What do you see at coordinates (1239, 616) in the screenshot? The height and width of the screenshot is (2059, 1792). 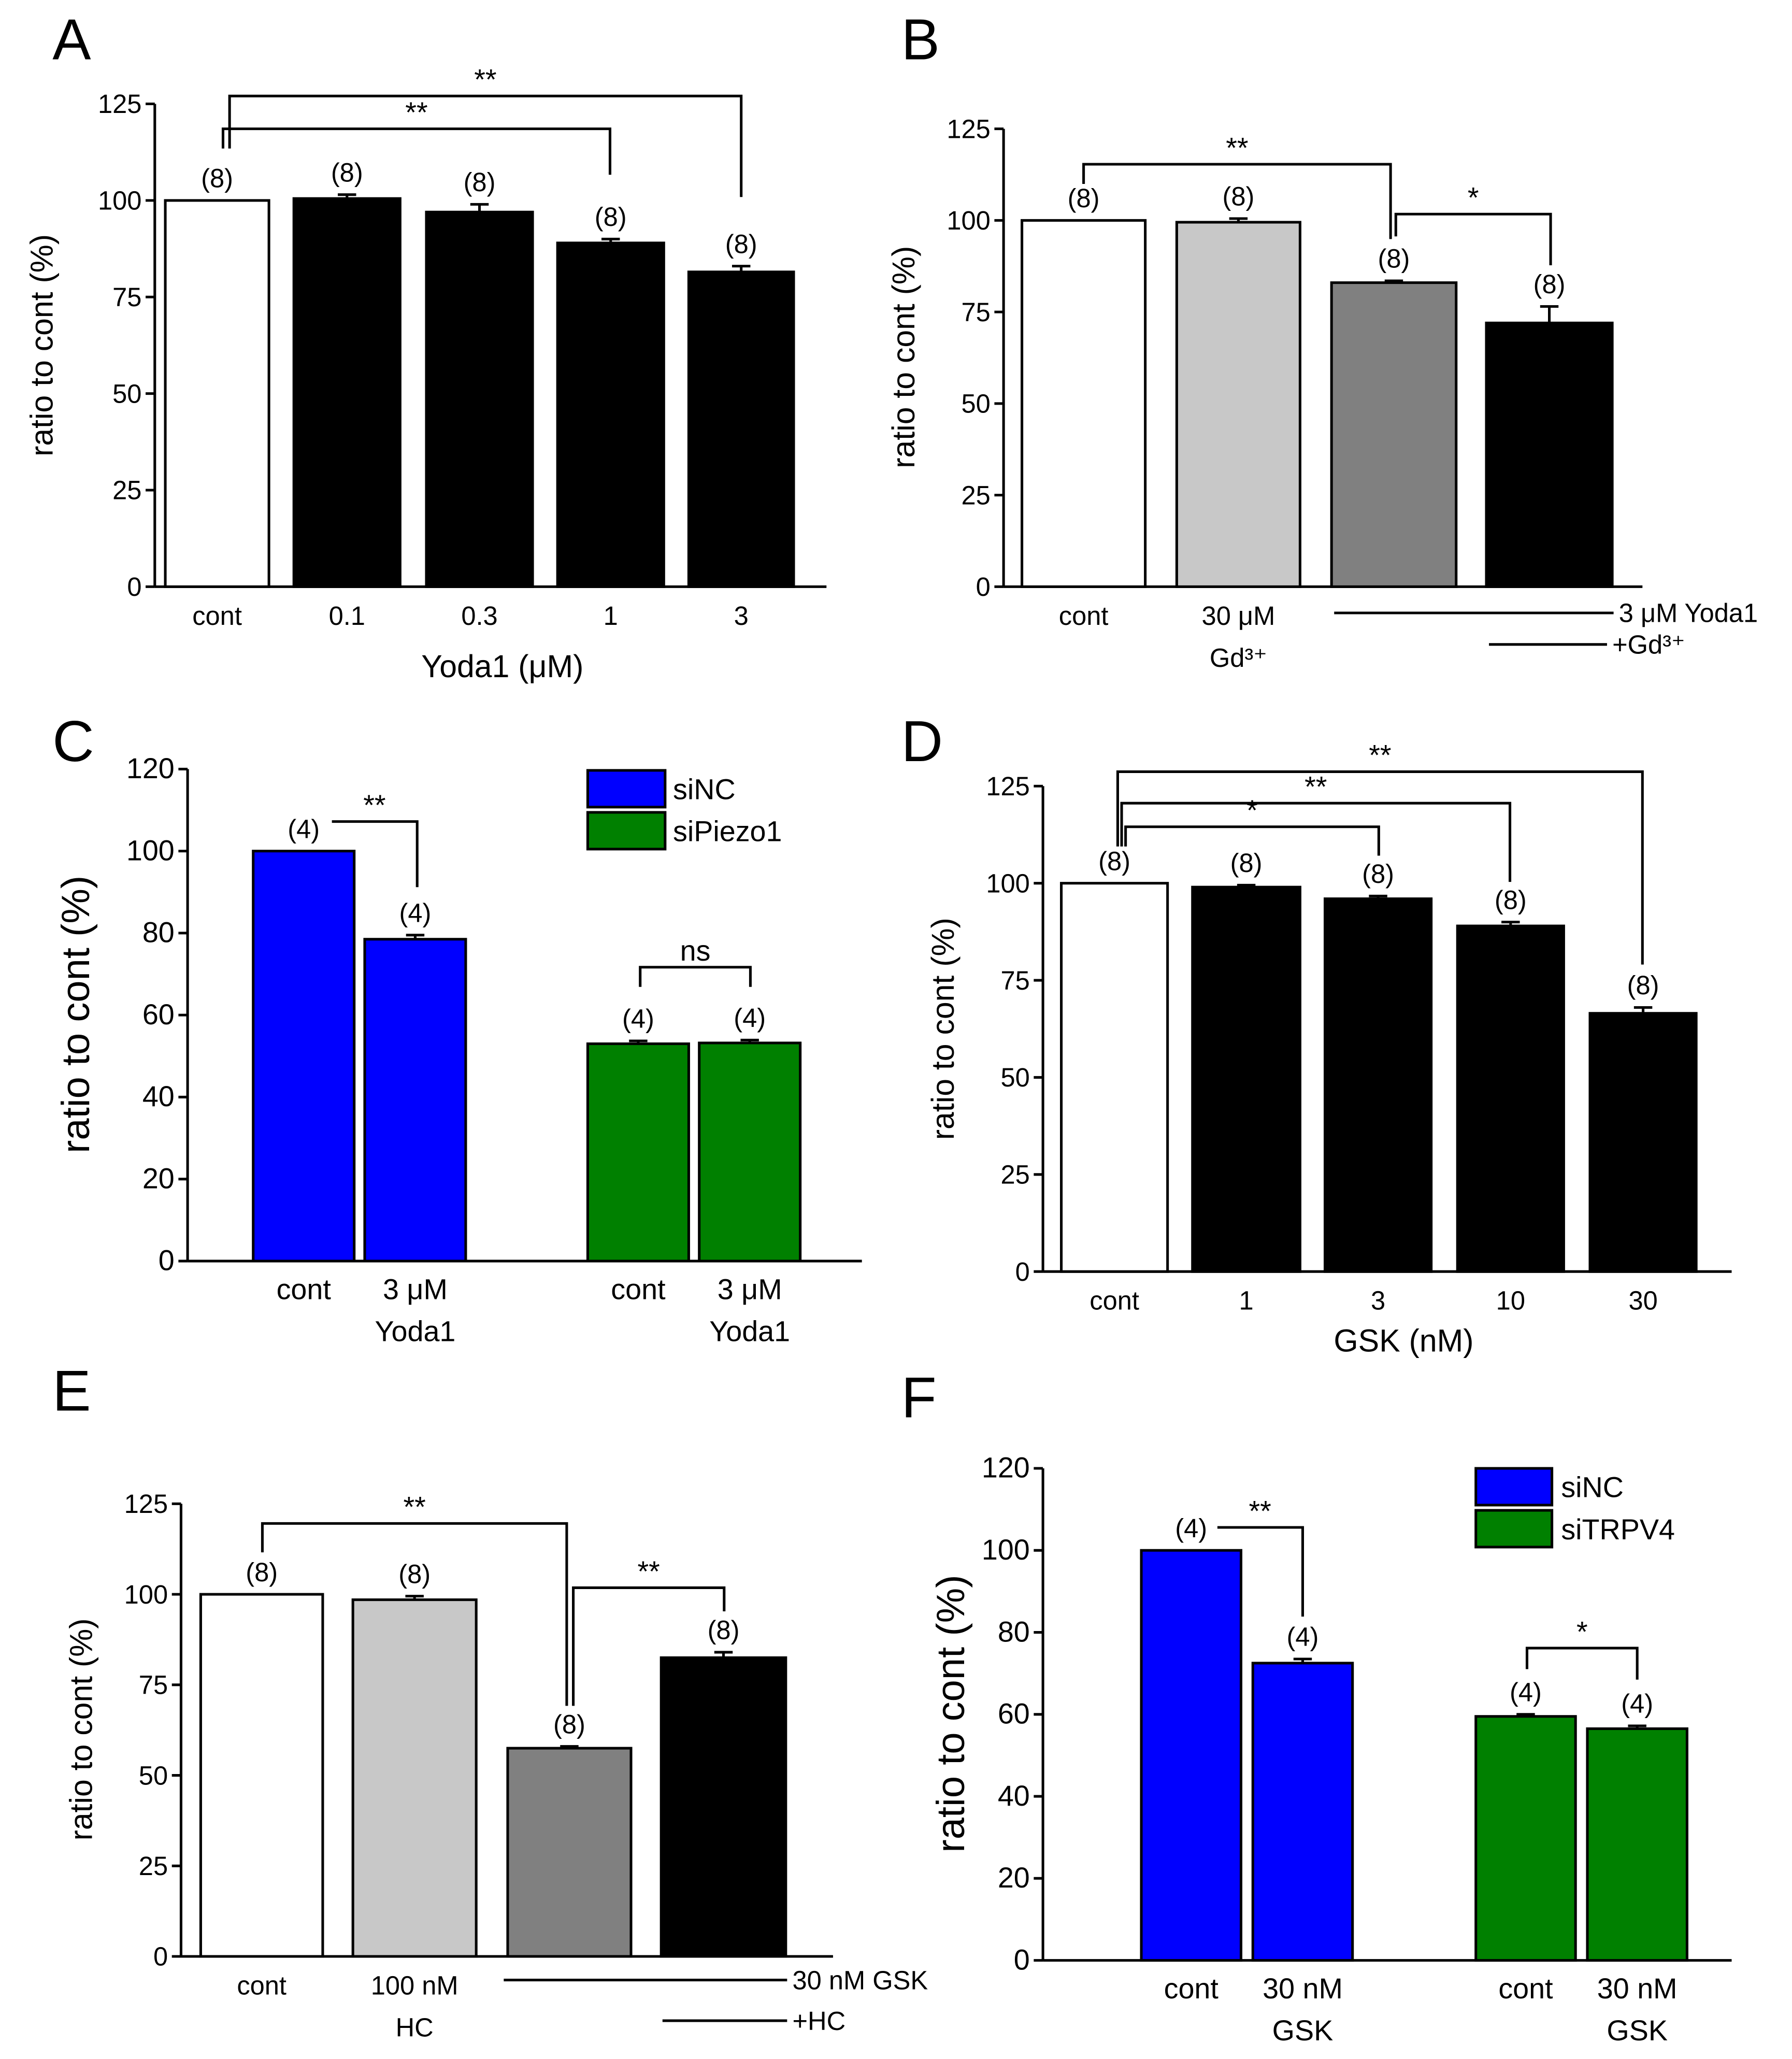 I see `x-tick-label: 30 μM` at bounding box center [1239, 616].